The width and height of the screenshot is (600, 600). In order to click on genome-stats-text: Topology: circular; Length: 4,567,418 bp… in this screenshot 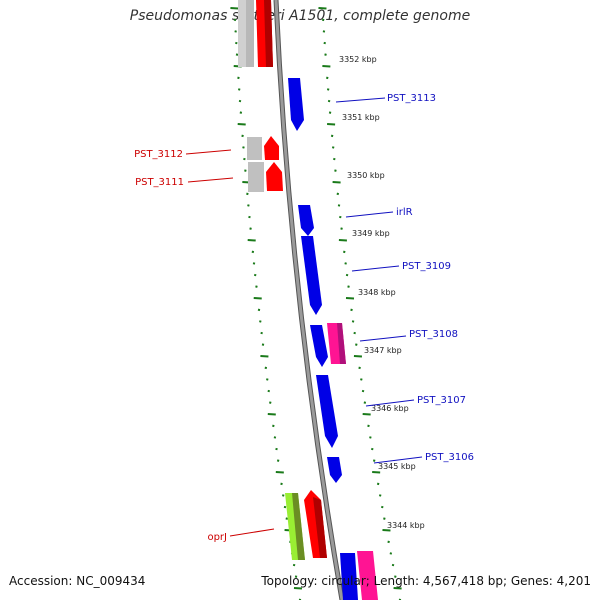, I will do `click(426, 581)`.